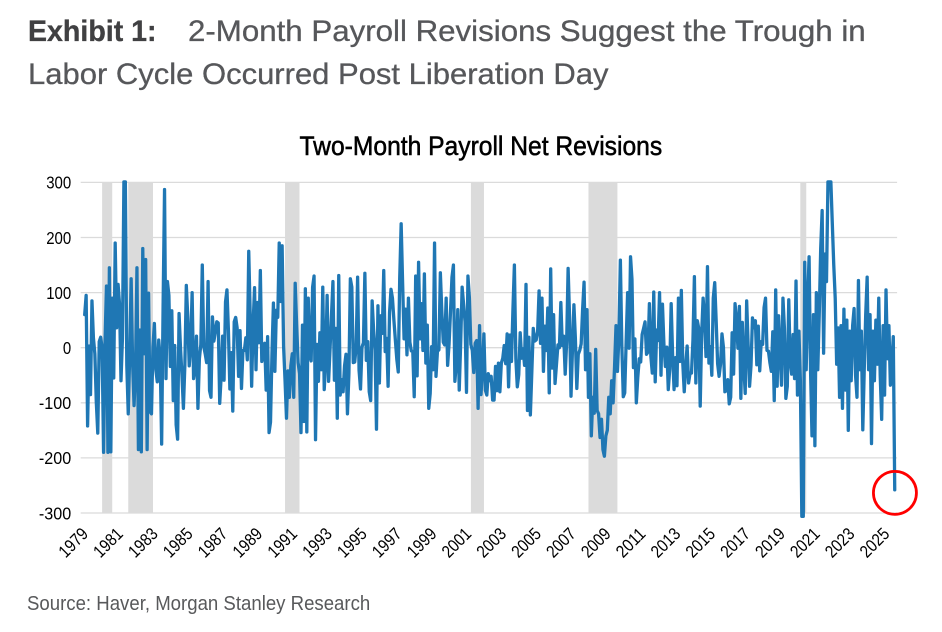 Image resolution: width=942 pixels, height=632 pixels. Describe the element at coordinates (735, 543) in the screenshot. I see `x-tick-label: 2017` at that location.